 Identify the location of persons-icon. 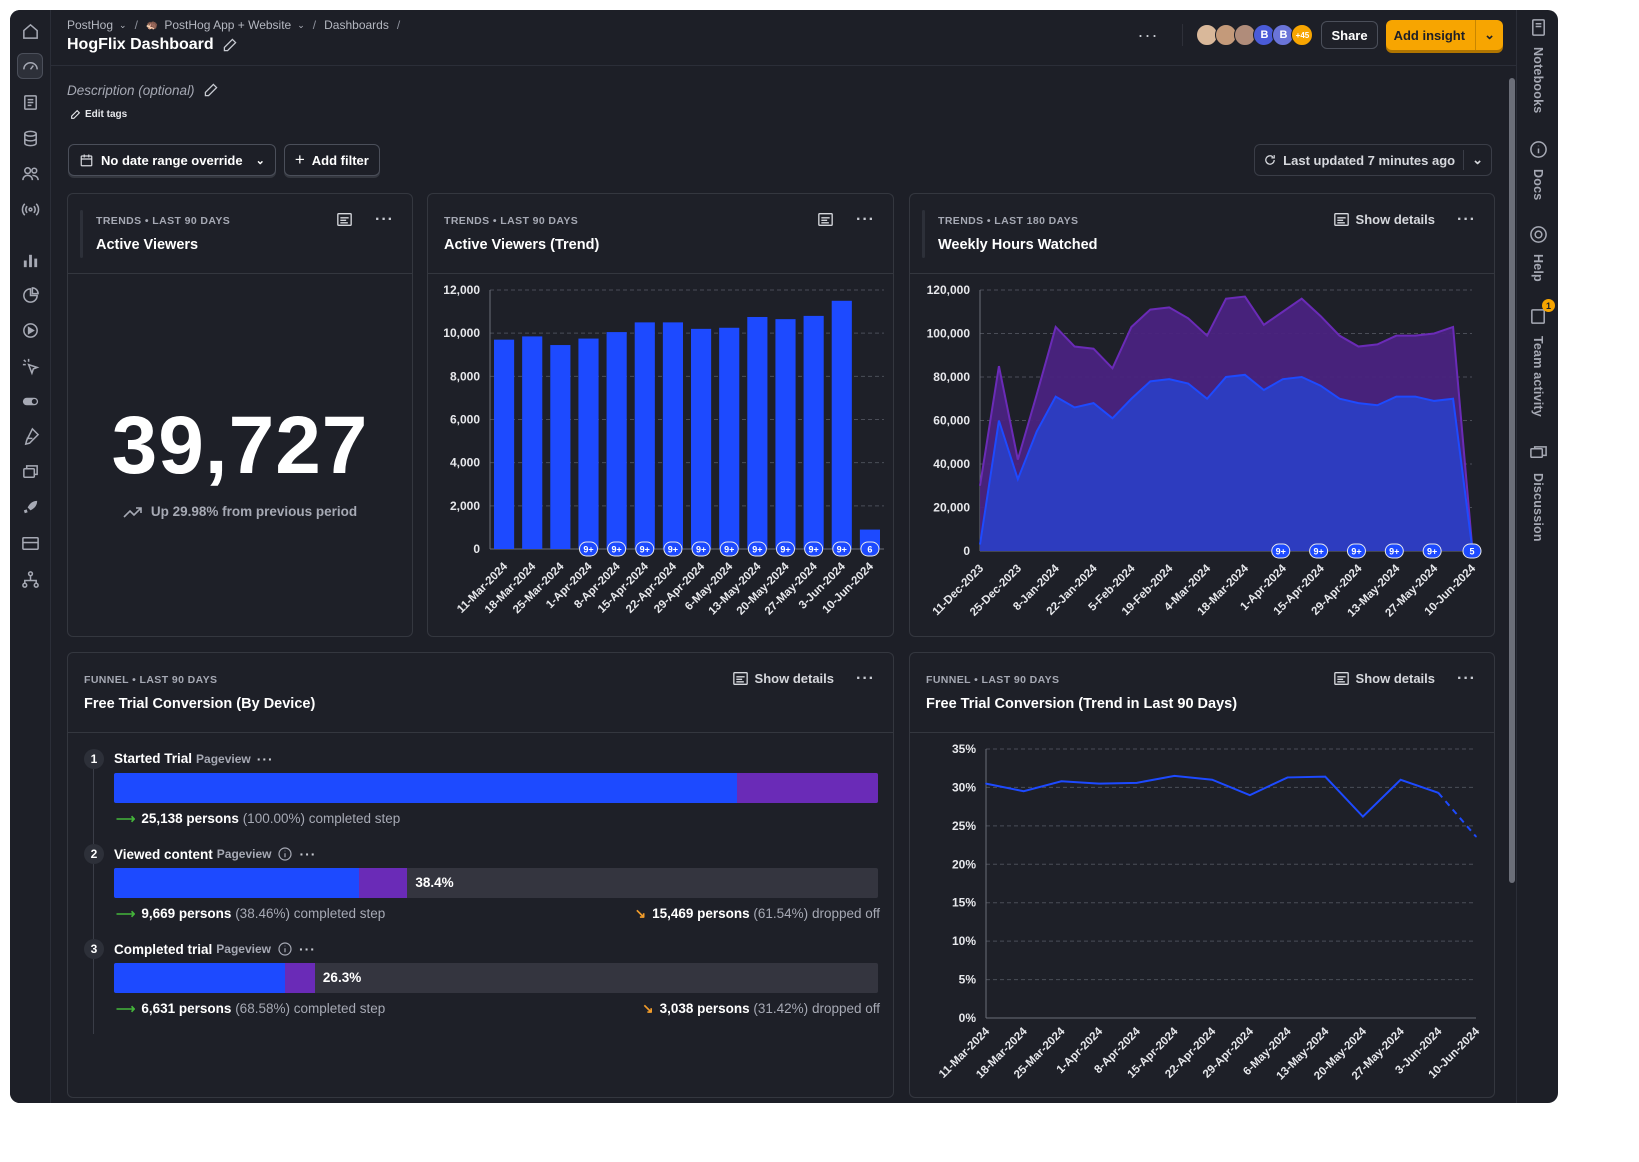
(30, 173).